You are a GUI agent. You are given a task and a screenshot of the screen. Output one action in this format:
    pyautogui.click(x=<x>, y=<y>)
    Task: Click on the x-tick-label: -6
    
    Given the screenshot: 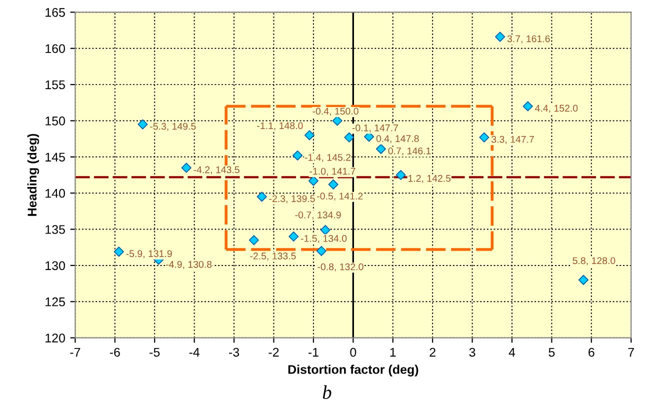 What is the action you would take?
    pyautogui.click(x=115, y=352)
    